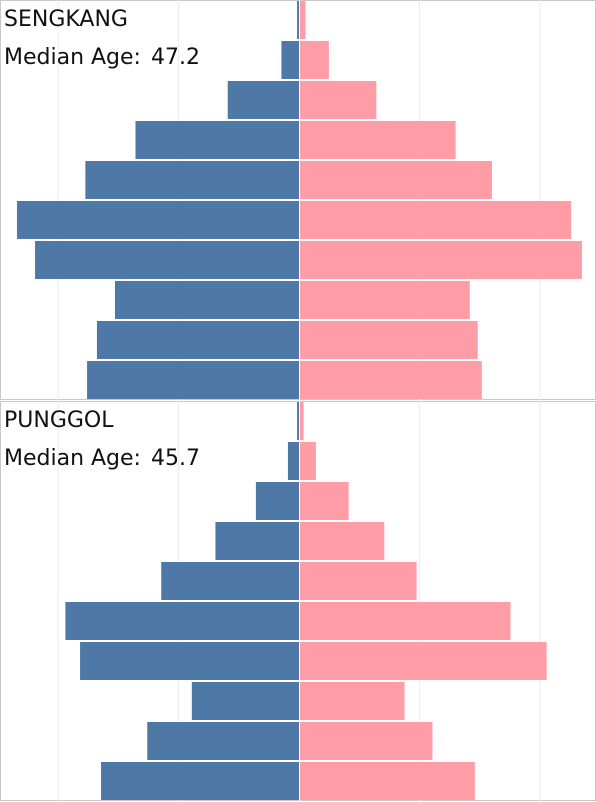 This screenshot has width=596, height=802. Describe the element at coordinates (59, 420) in the screenshot. I see `panel-title: PUNGGOL` at that location.